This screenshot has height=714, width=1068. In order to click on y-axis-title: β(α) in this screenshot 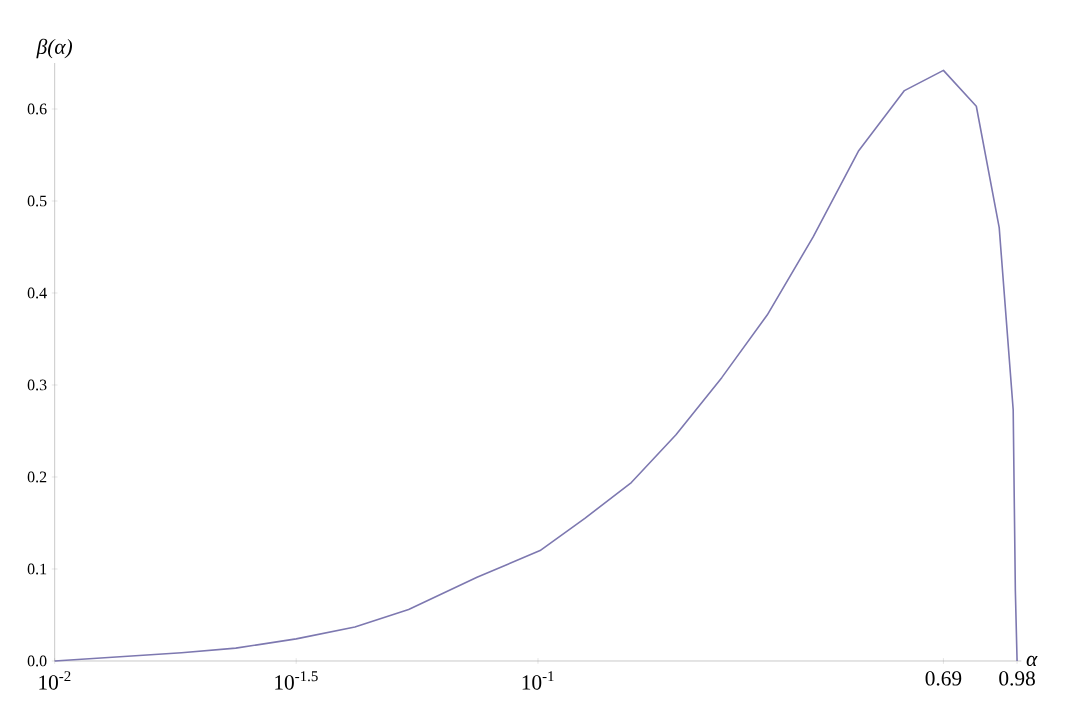, I will do `click(54, 48)`.